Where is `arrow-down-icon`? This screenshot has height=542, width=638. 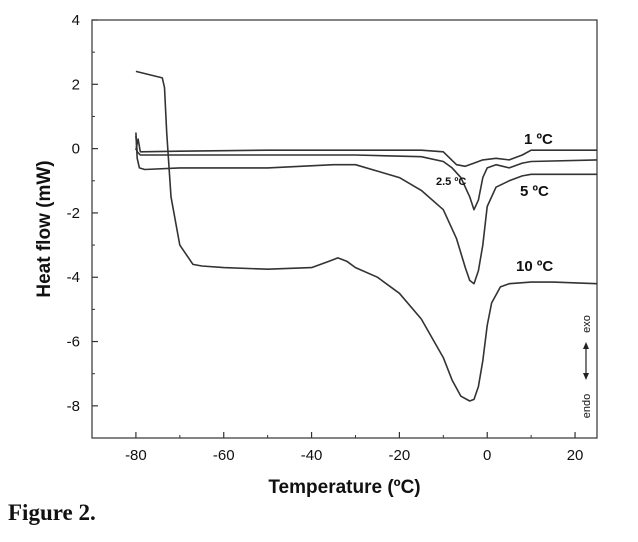
arrow-down-icon is located at coordinates (586, 376).